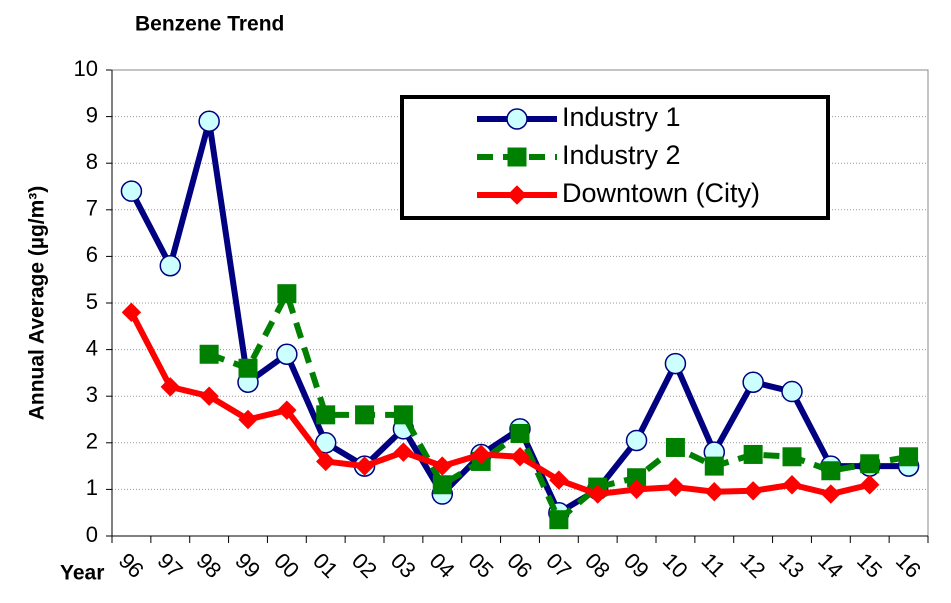 Image resolution: width=951 pixels, height=603 pixels. I want to click on x-tick-label: 10, so click(675, 565).